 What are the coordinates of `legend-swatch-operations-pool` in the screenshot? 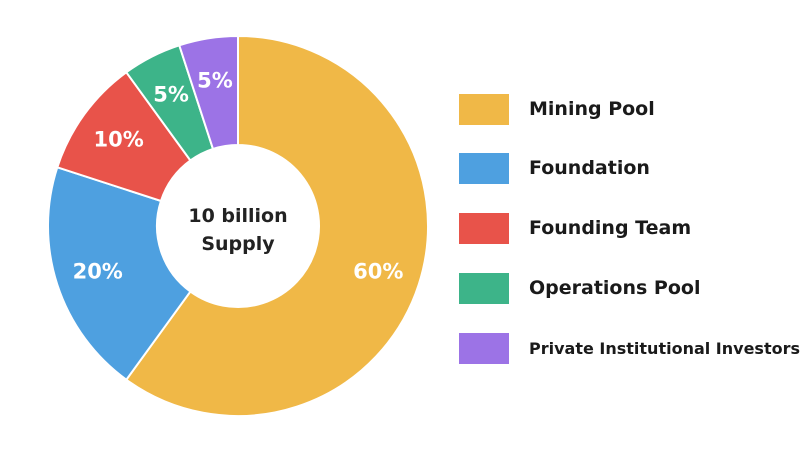 It's located at (484, 288).